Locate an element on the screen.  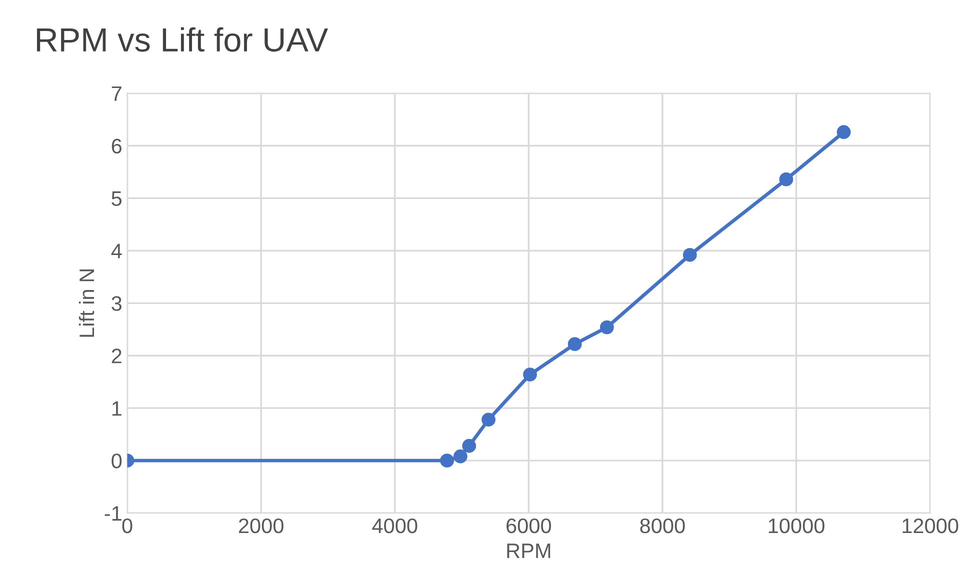
chart-title: RPM vs Lift for UAV is located at coordinates (182, 39).